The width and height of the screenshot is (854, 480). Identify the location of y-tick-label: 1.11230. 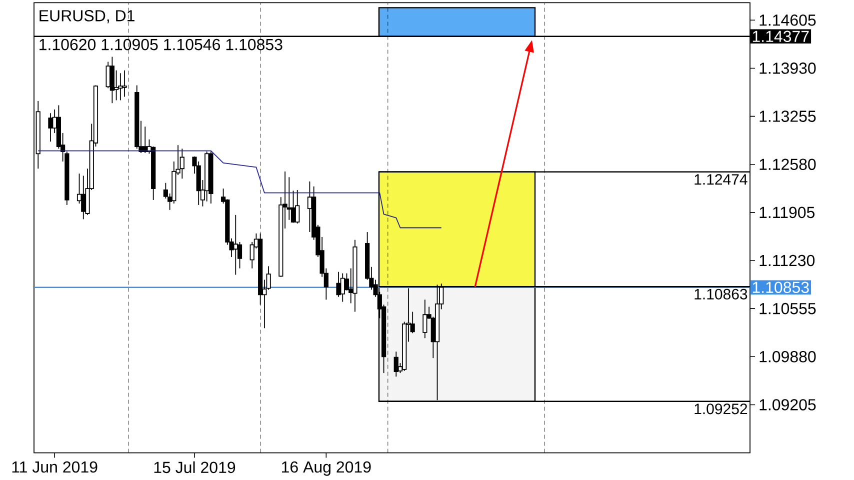
(787, 260).